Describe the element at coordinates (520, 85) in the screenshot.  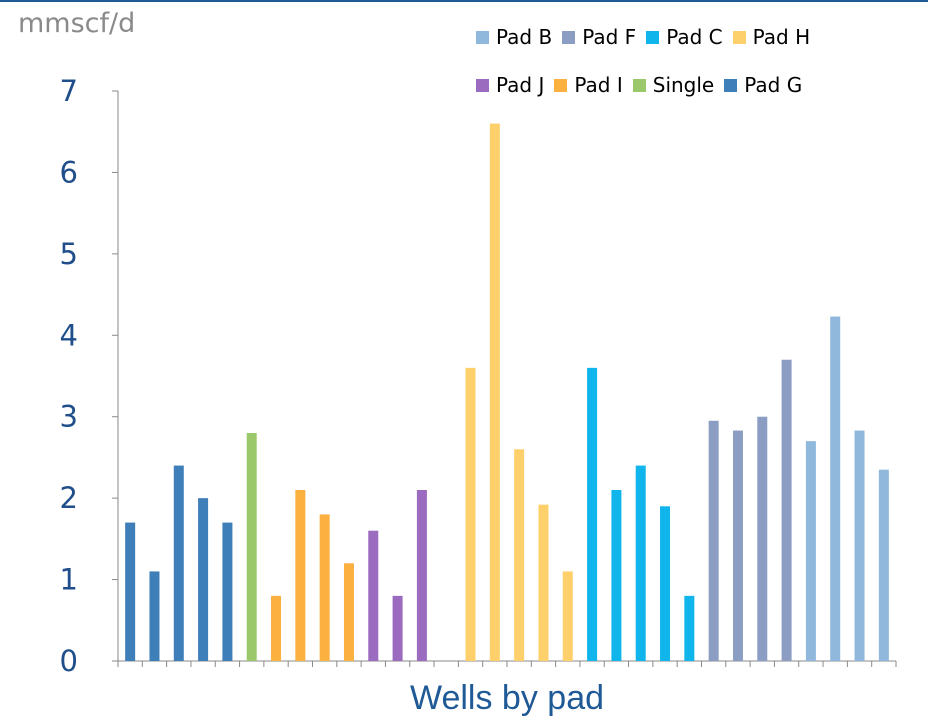
I see `legend-label: Pad J` at that location.